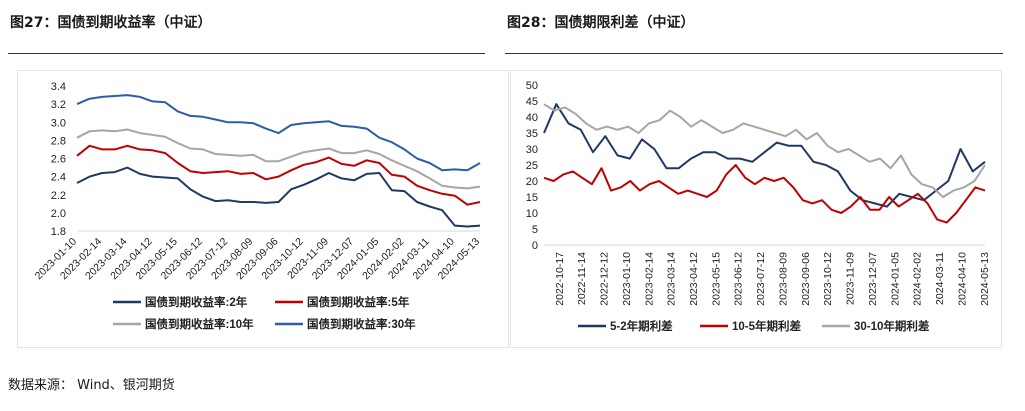  I want to click on left-chart-title: 图27：国债到期收益率（中证）, so click(111, 23).